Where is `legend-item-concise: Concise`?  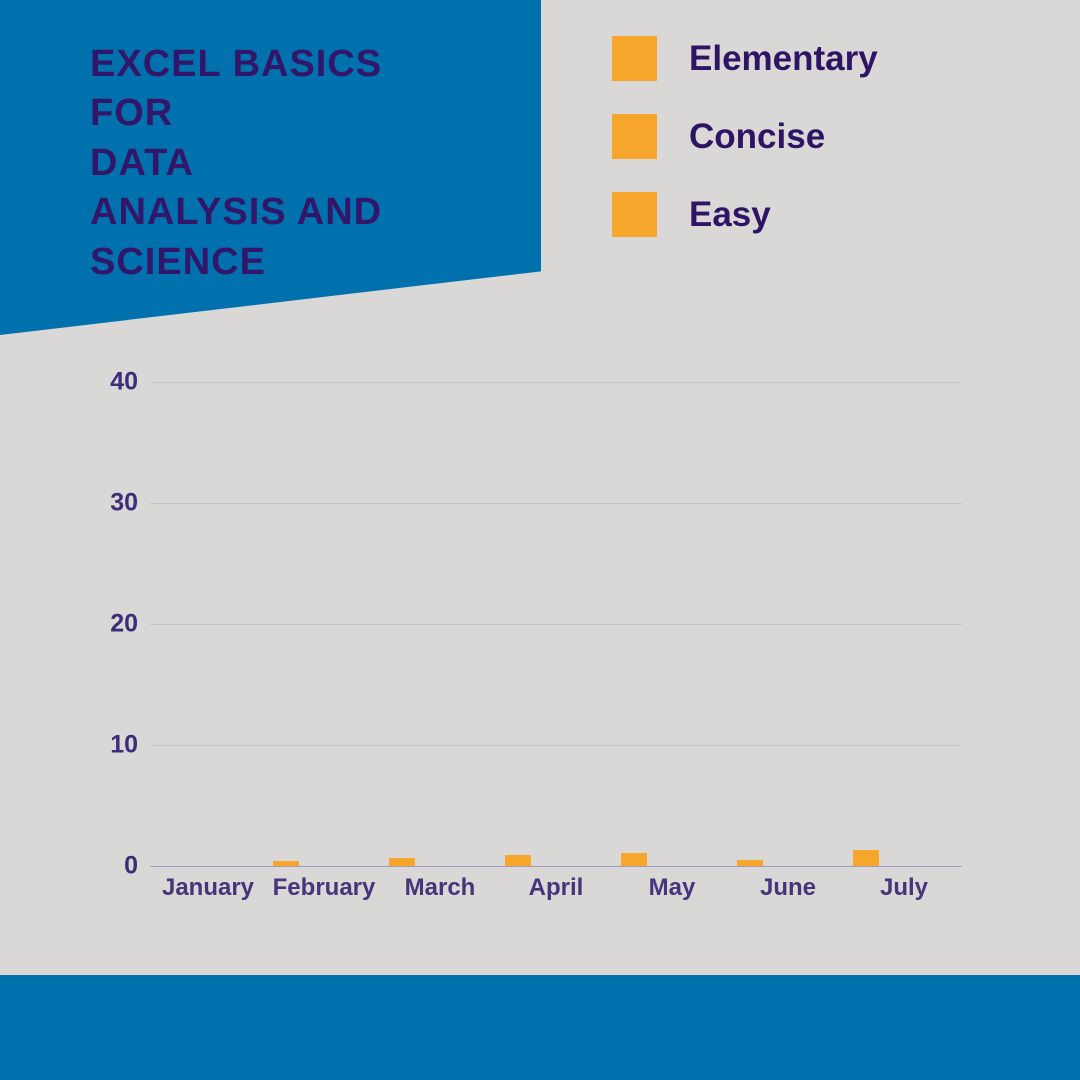
legend-item-concise: Concise is located at coordinates (745, 136).